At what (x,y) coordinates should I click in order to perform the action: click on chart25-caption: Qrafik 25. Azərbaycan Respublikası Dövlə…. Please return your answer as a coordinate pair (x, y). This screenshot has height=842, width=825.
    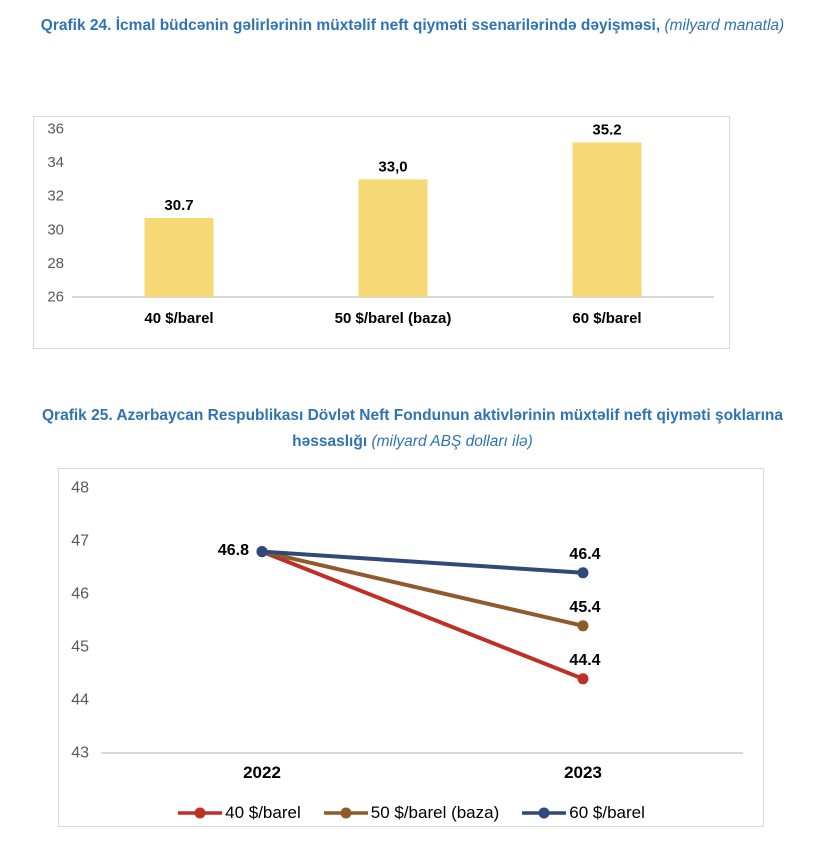
    Looking at the image, I should click on (412, 429).